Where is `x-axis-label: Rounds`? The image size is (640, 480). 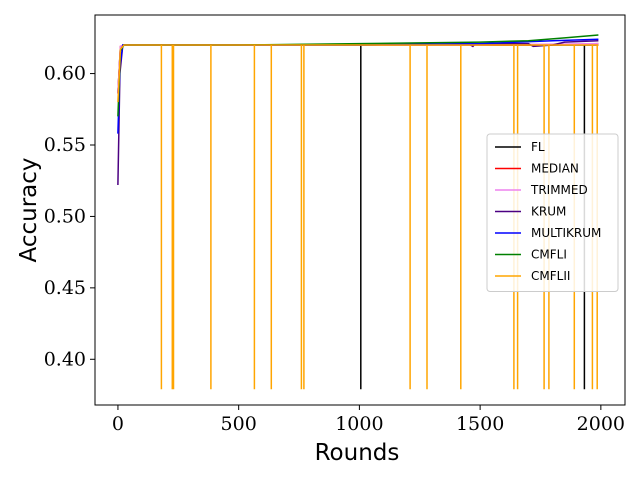 x-axis-label: Rounds is located at coordinates (357, 453).